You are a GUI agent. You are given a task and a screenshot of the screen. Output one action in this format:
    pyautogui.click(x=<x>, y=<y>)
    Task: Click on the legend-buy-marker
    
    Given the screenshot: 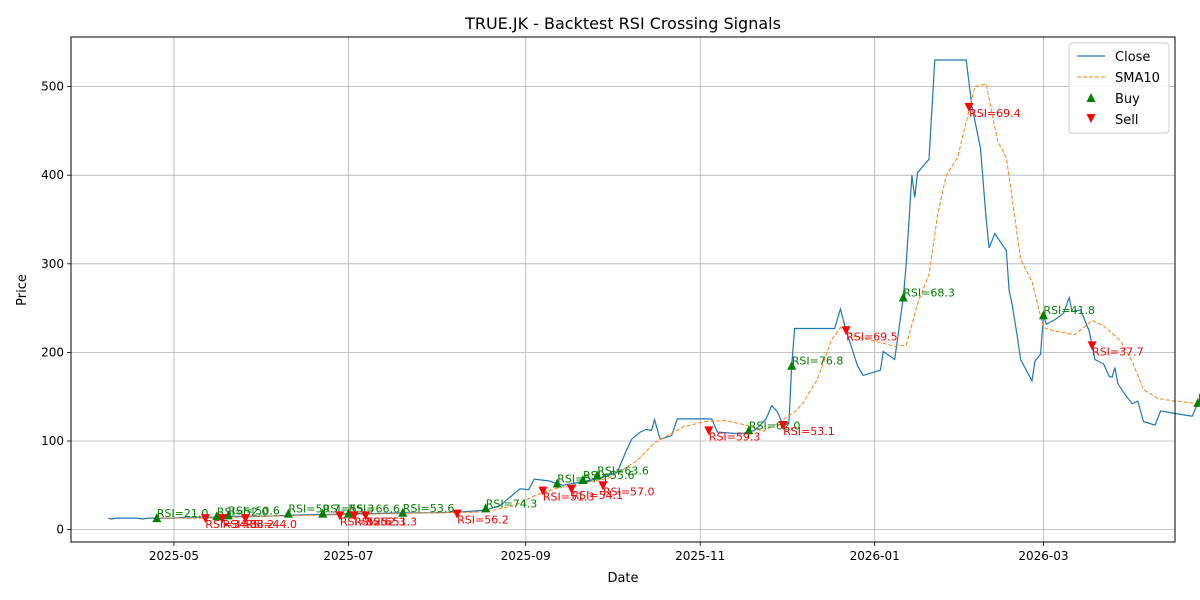 What is the action you would take?
    pyautogui.click(x=1091, y=97)
    